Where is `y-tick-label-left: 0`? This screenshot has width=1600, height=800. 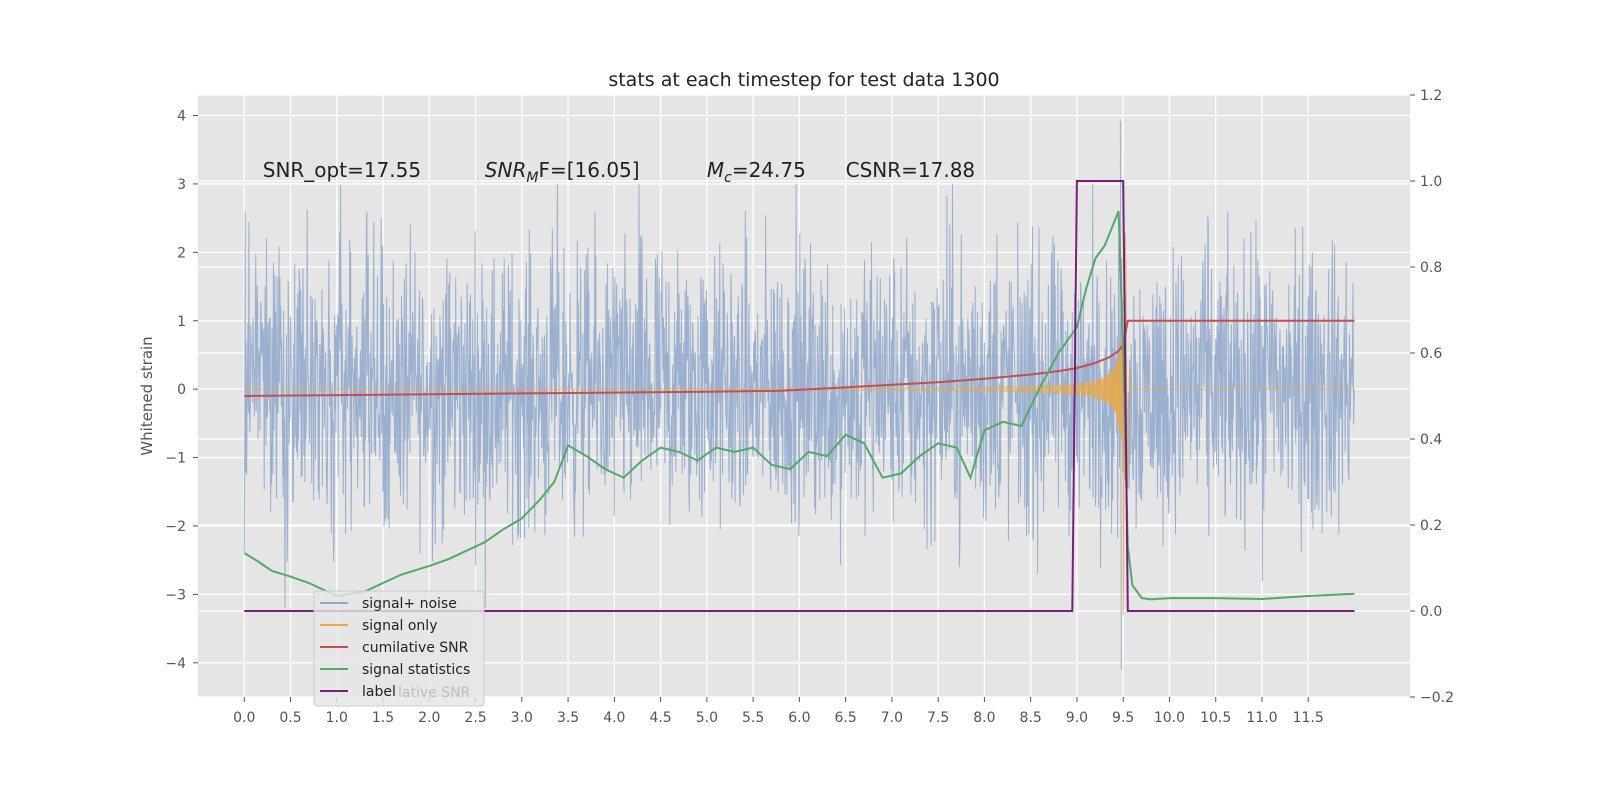 y-tick-label-left: 0 is located at coordinates (181, 390).